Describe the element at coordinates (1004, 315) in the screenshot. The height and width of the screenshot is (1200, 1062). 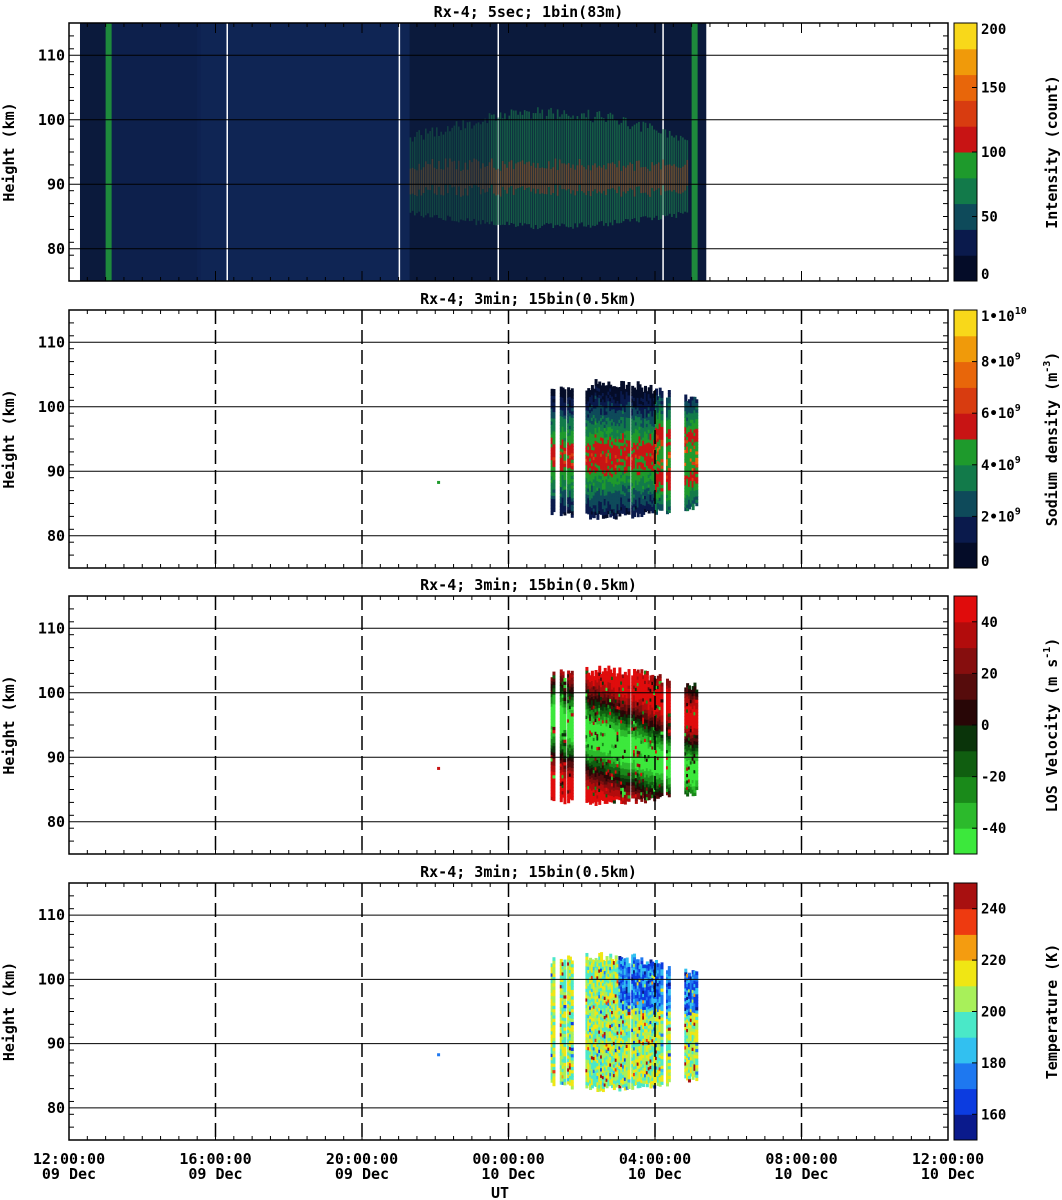
I see `colorbar-tick-label: 1•1010` at that location.